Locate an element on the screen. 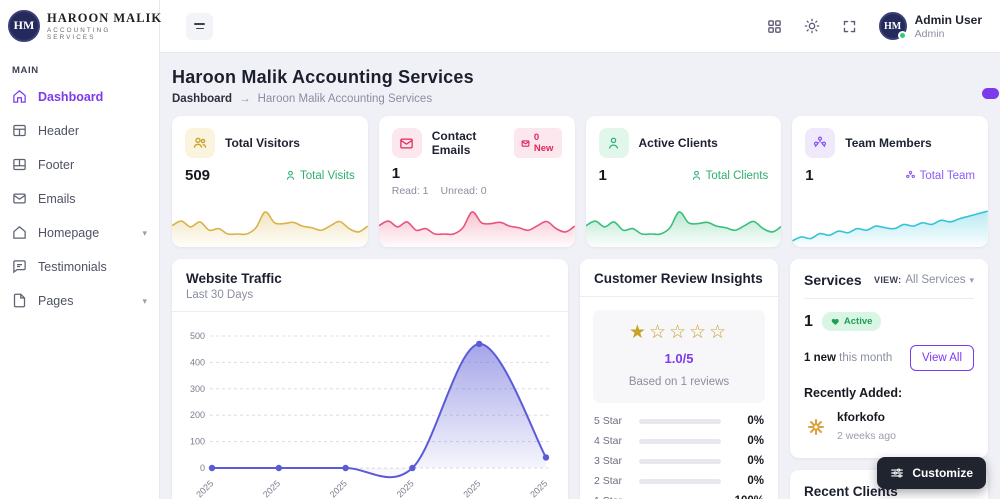 The image size is (1000, 499). stat-title: Contact Emails is located at coordinates (454, 143).